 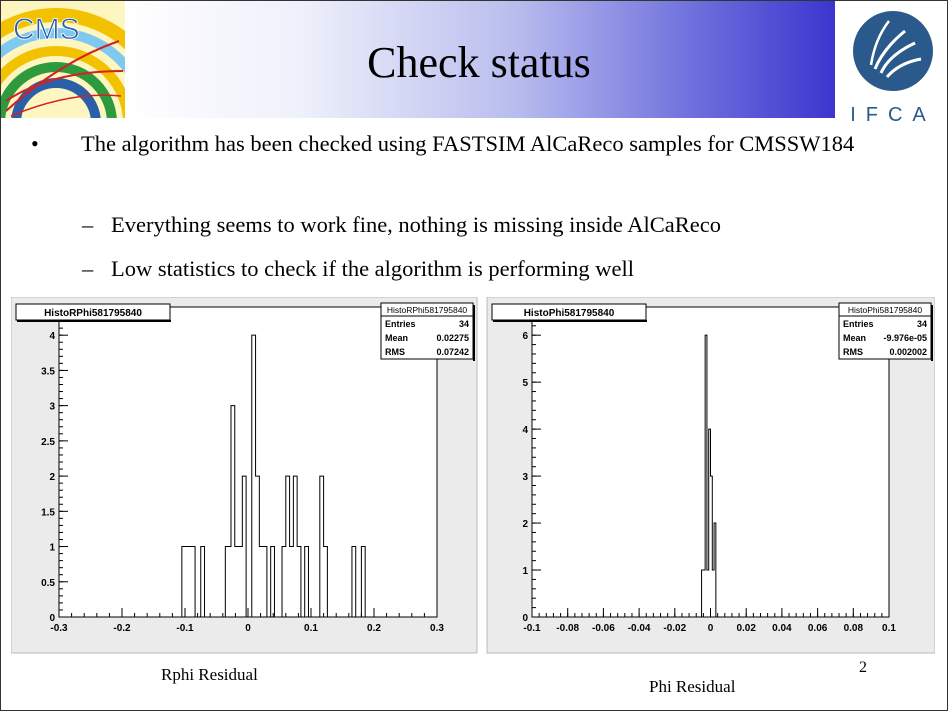 What do you see at coordinates (746, 628) in the screenshot?
I see `x-tick-label: 0.02` at bounding box center [746, 628].